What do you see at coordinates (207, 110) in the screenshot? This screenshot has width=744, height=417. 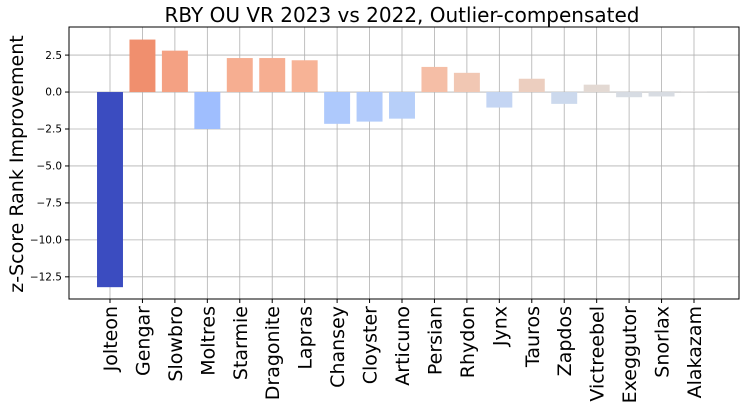 I see `bar-moltres` at bounding box center [207, 110].